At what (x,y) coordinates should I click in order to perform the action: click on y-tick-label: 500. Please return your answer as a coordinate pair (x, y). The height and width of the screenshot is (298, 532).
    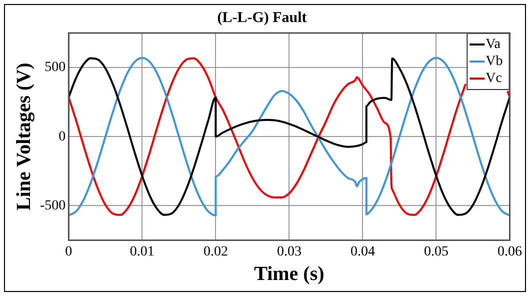
    Looking at the image, I should click on (55, 68).